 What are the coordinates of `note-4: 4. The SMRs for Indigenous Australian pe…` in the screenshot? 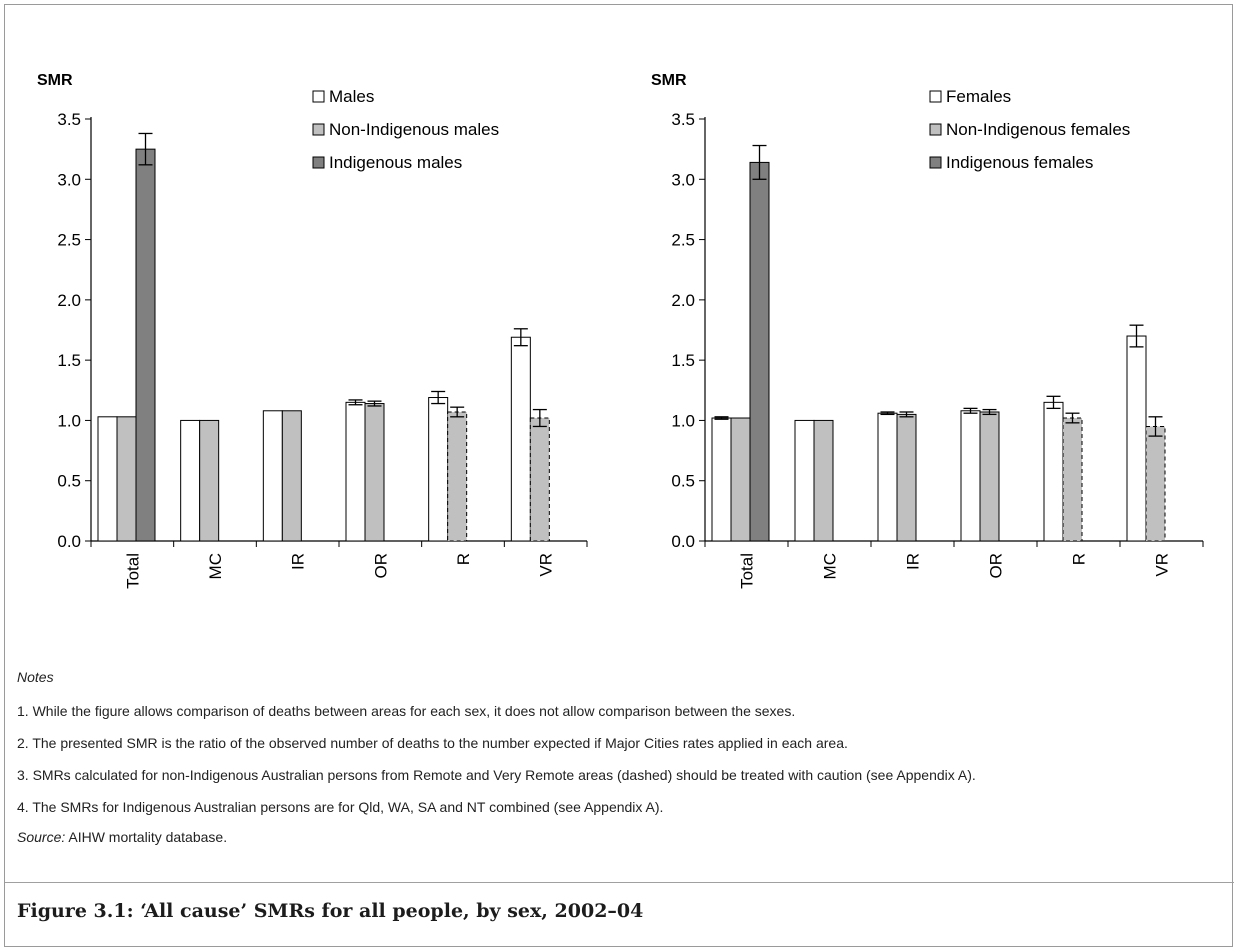 It's located at (340, 807).